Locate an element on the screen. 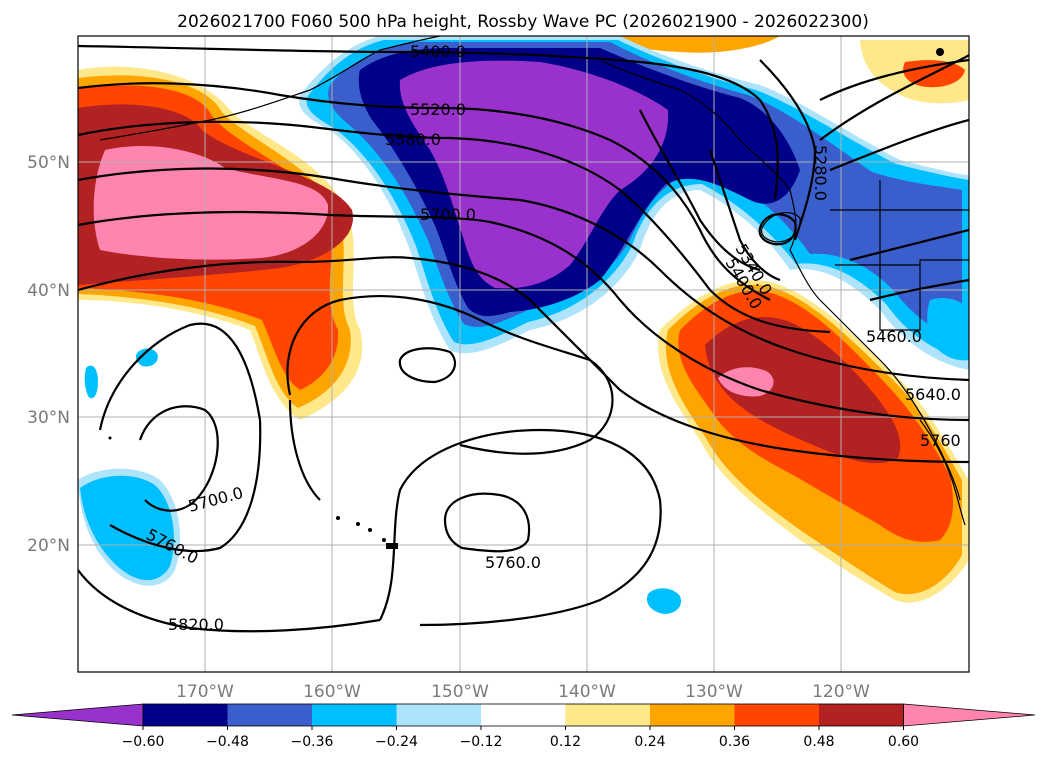 Image resolution: width=1047 pixels, height=765 pixels. lon-tick-120w: 120°W is located at coordinates (841, 692).